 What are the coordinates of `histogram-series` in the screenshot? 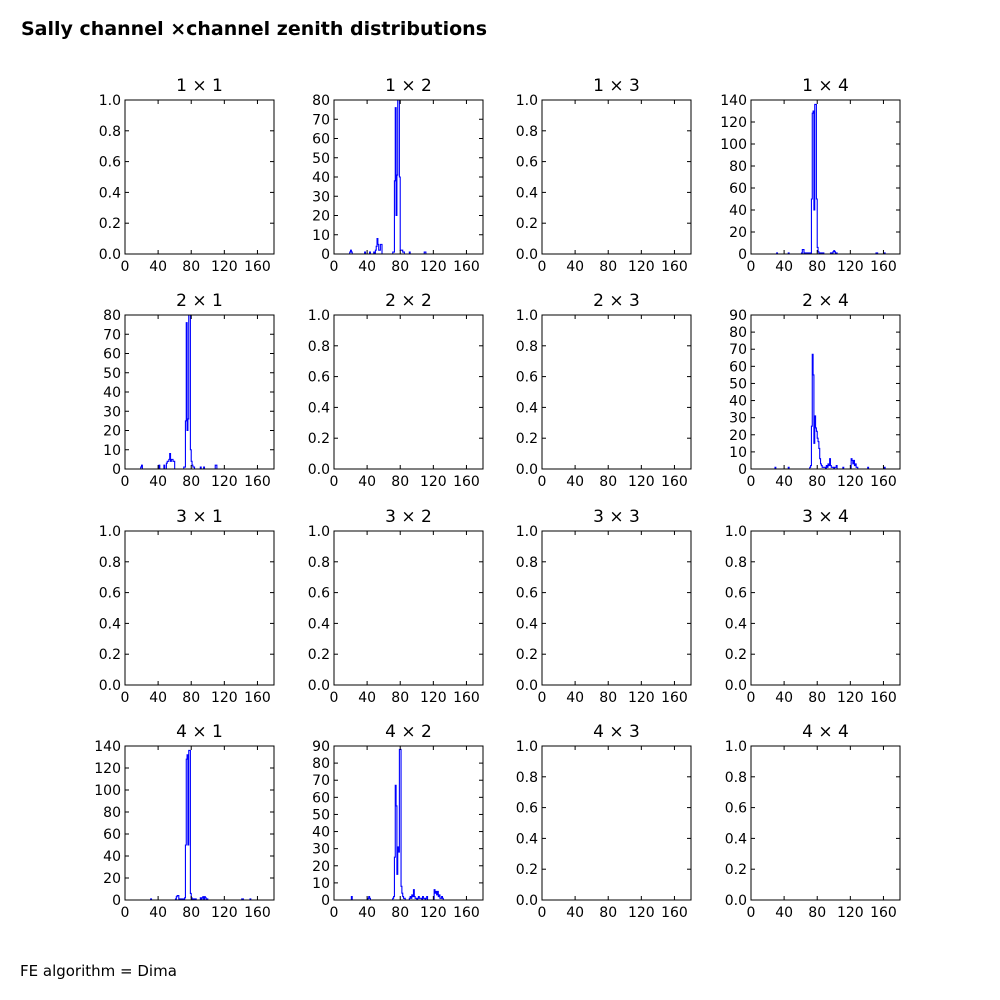 It's located at (825, 178).